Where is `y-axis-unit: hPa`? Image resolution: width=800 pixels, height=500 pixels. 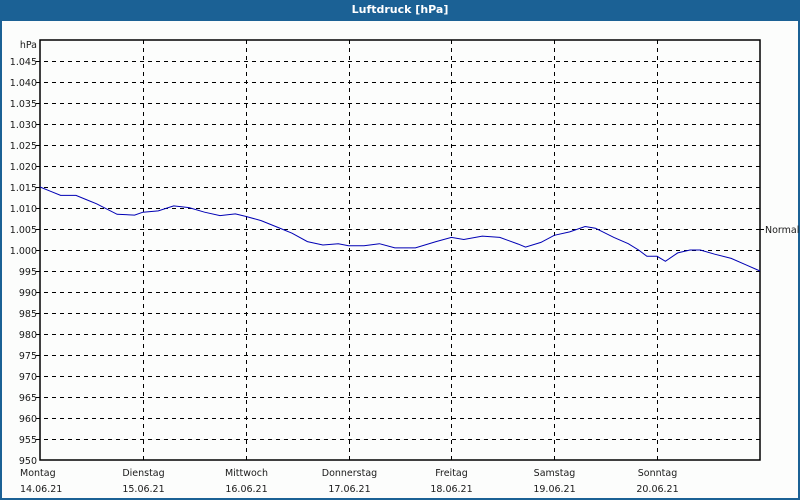
y-axis-unit: hPa is located at coordinates (28, 45).